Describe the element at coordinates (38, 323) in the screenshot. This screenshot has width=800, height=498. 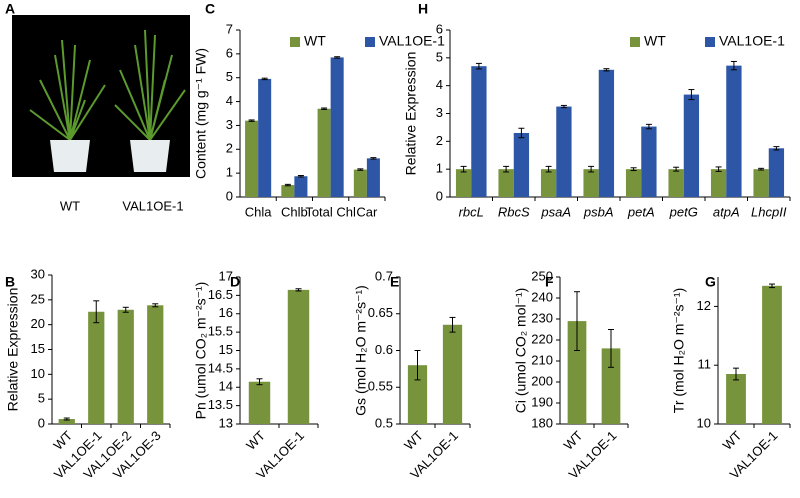
I see `y-tick-label: 20` at that location.